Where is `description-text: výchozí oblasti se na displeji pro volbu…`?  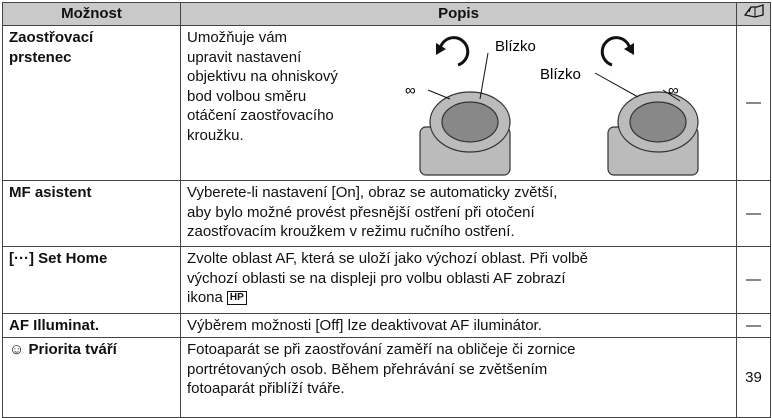
description-text: výchozí oblasti se na displeji pro volbu… is located at coordinates (376, 278).